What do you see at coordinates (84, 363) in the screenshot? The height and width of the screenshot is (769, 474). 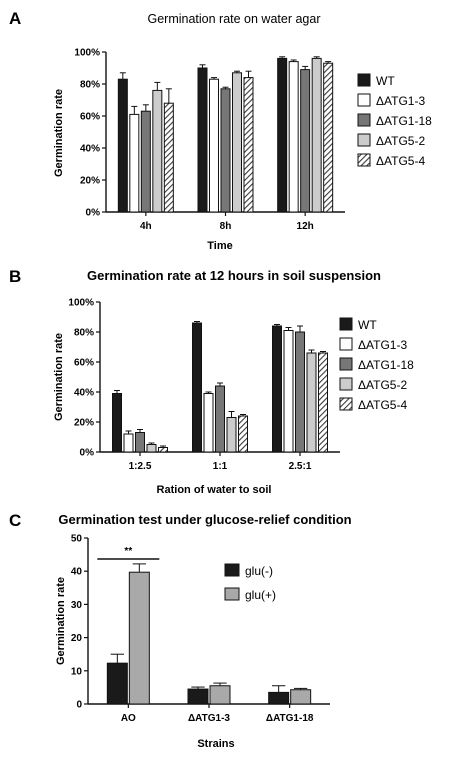 I see `panel-b-ytick-label: 60%` at bounding box center [84, 363].